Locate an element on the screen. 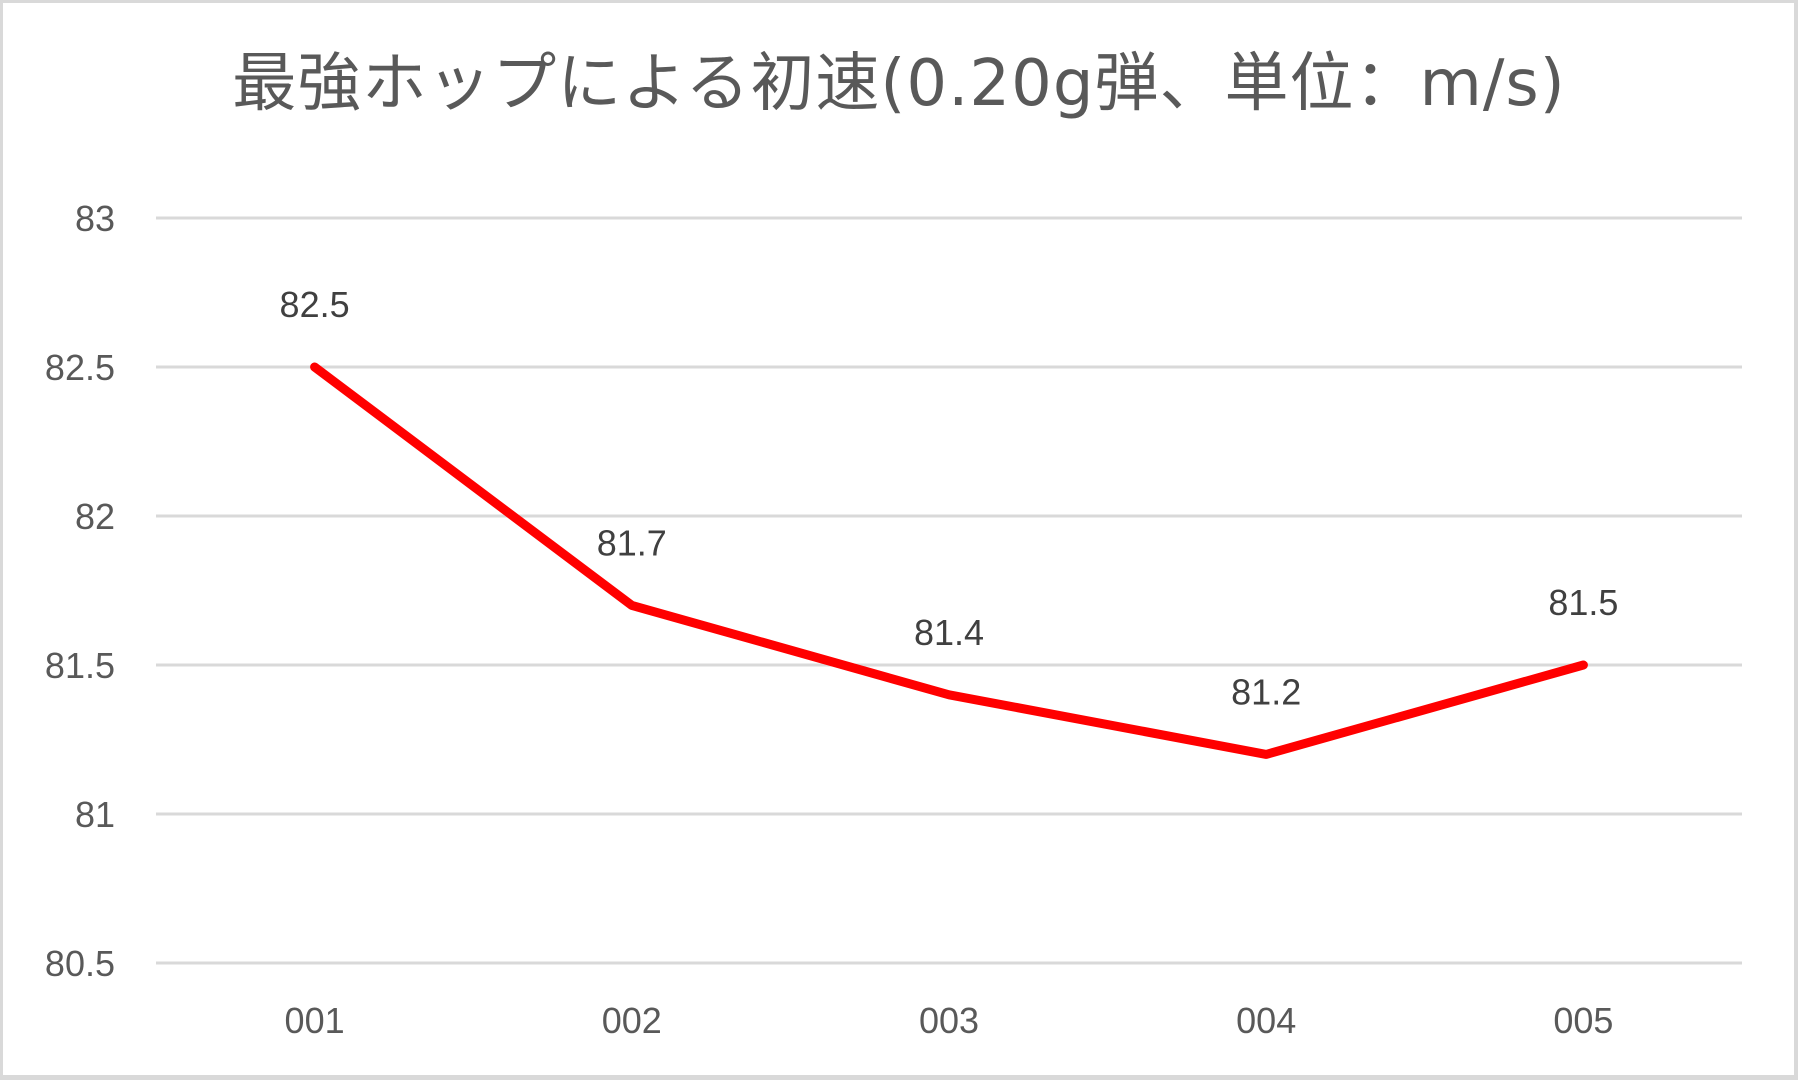 This screenshot has width=1798, height=1080. chart-title: 最強ホップによる初速(0.20g弾、単位：m/s) is located at coordinates (899, 84).